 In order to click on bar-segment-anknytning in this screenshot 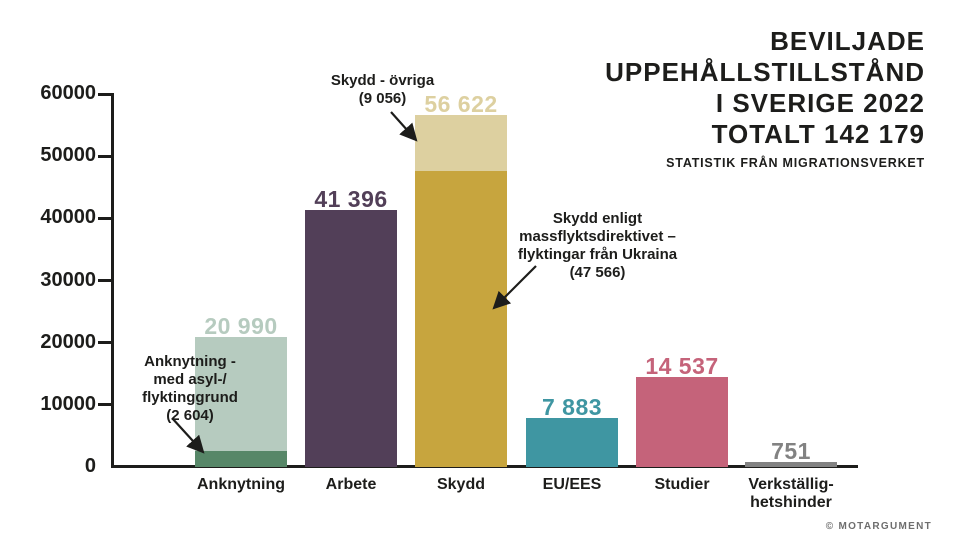, I will do `click(241, 458)`.